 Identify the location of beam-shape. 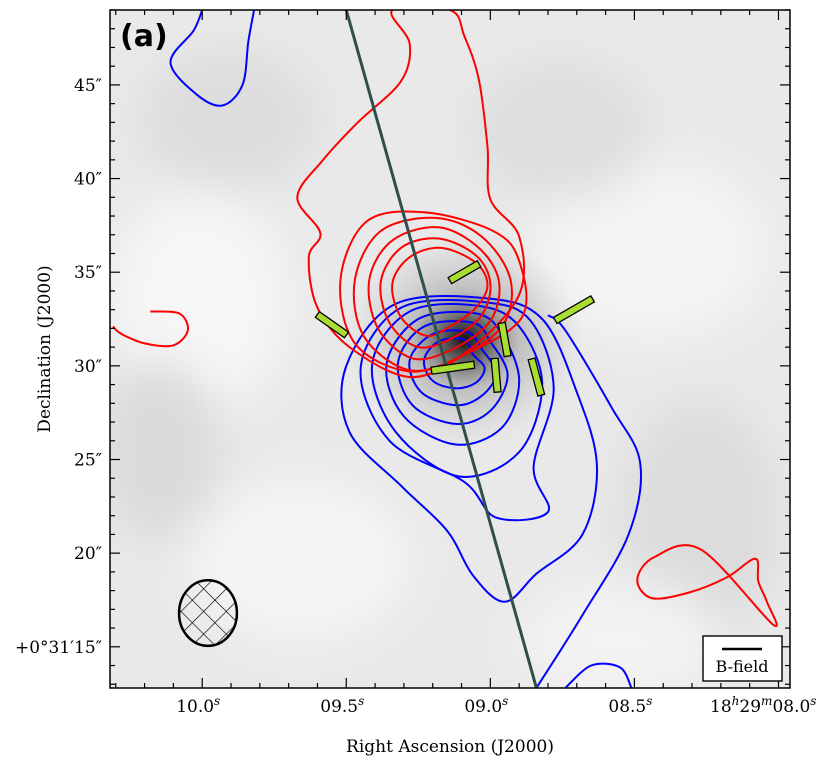
(208, 613).